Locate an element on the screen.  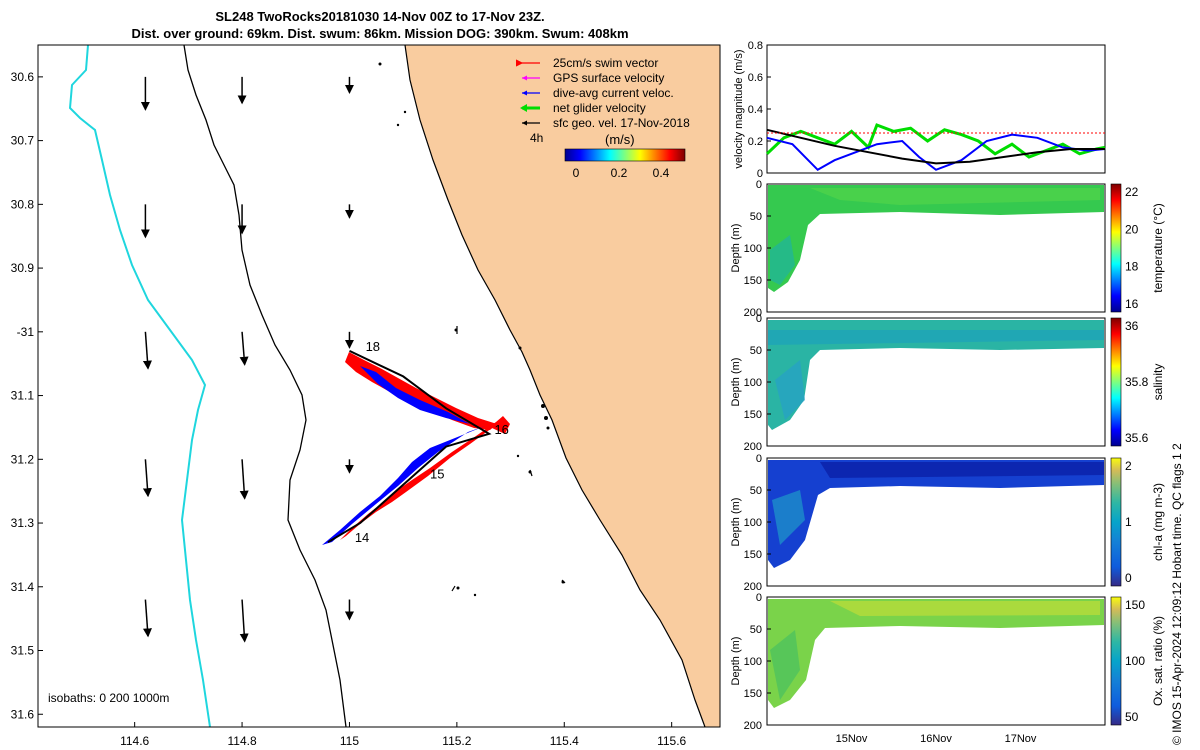
salinity-section is located at coordinates (936, 382).